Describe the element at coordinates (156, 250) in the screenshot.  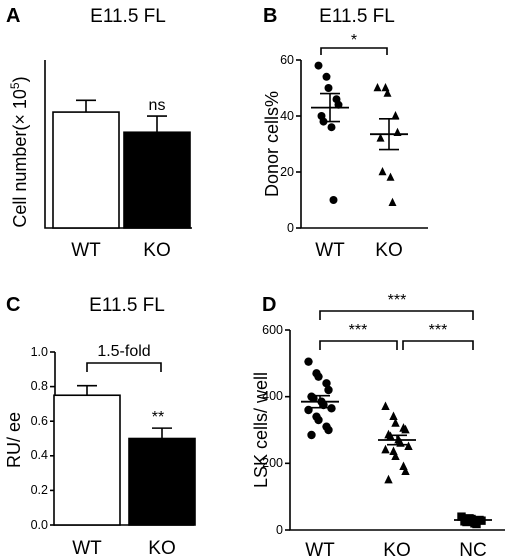
I see `panel-a-xtick-ko: KO` at that location.